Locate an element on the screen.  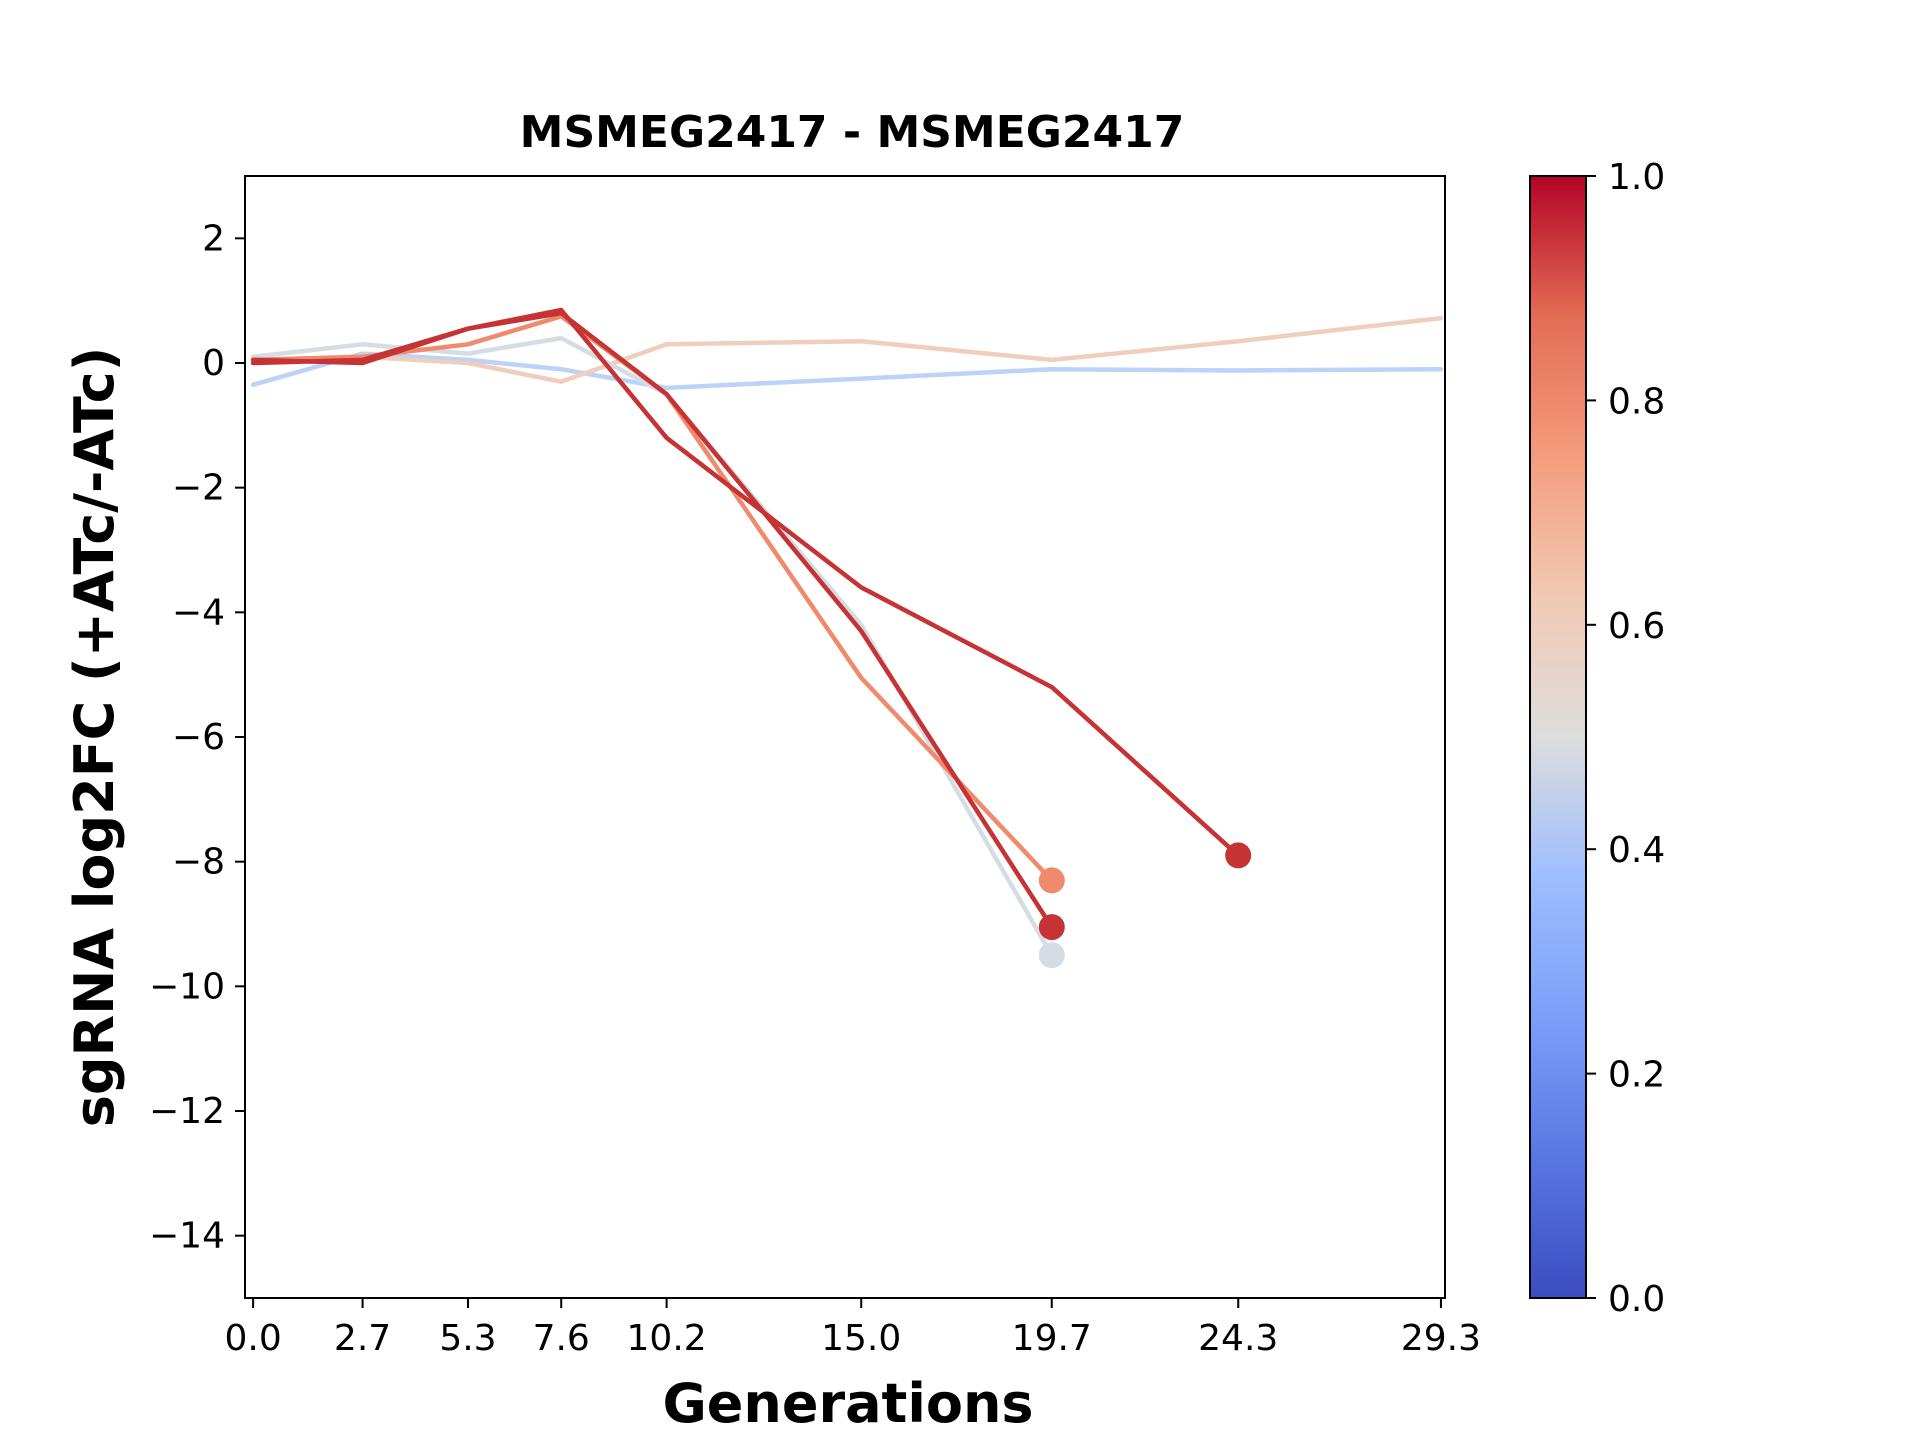
colorbar-tick-label-1: 0.2 is located at coordinates (1636, 1075).